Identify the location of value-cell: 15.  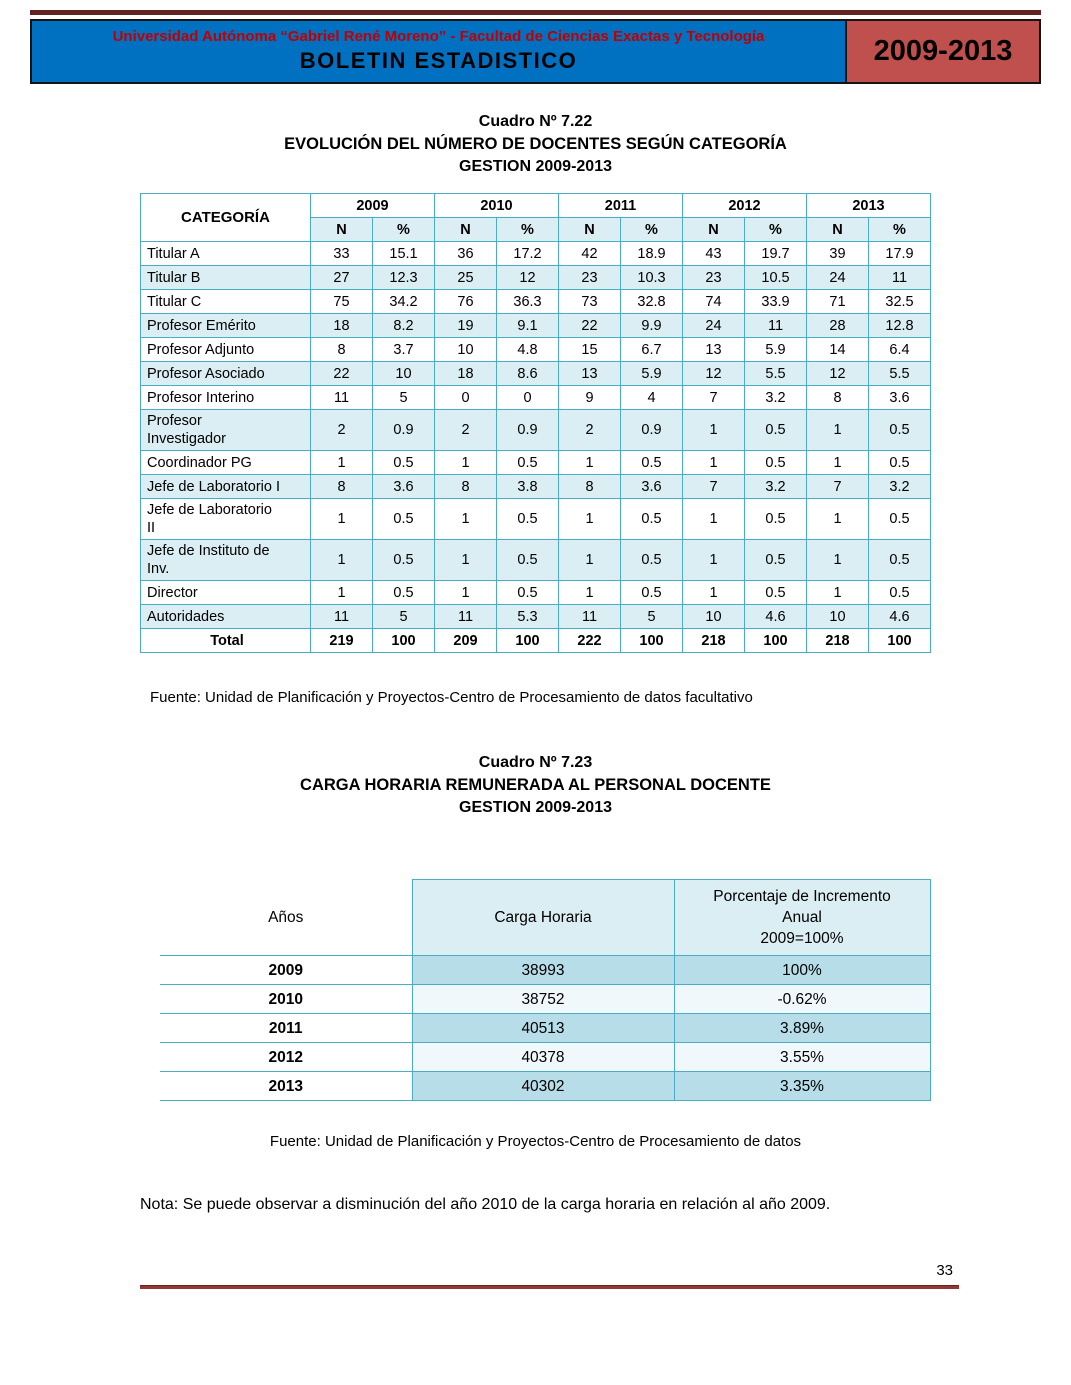
(589, 349).